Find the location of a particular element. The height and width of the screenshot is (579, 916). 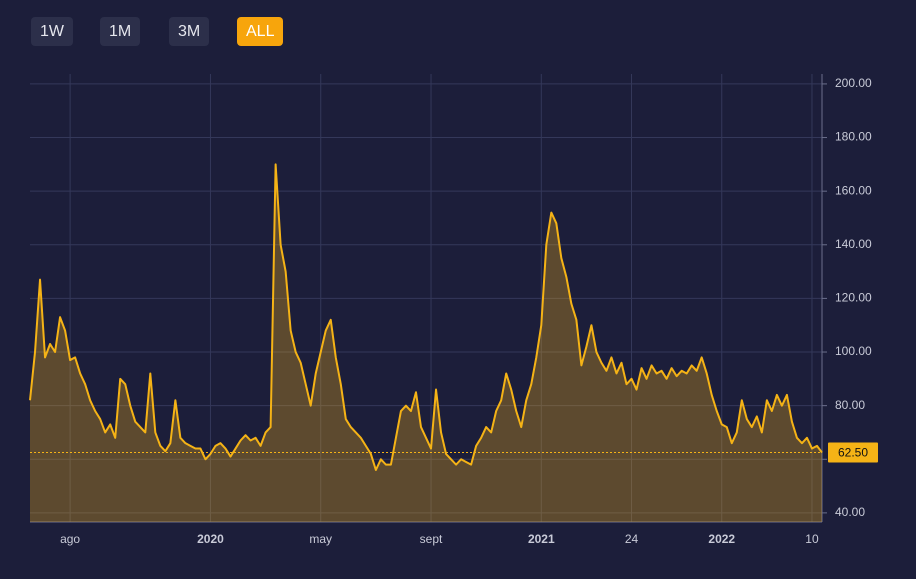

y-tick-label: 40.00 is located at coordinates (850, 512).